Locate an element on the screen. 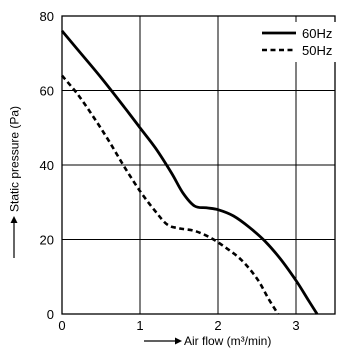 The height and width of the screenshot is (349, 350). x-axis-title: Air flow (m³/min) is located at coordinates (227, 341).